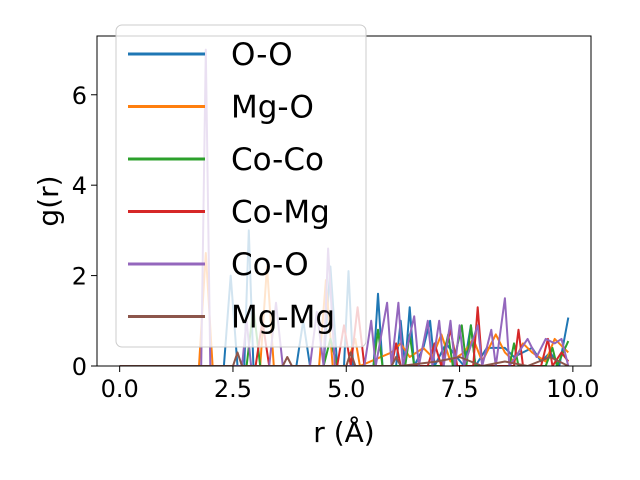  Describe the element at coordinates (572, 389) in the screenshot. I see `x-tick-label: 10.0` at that location.